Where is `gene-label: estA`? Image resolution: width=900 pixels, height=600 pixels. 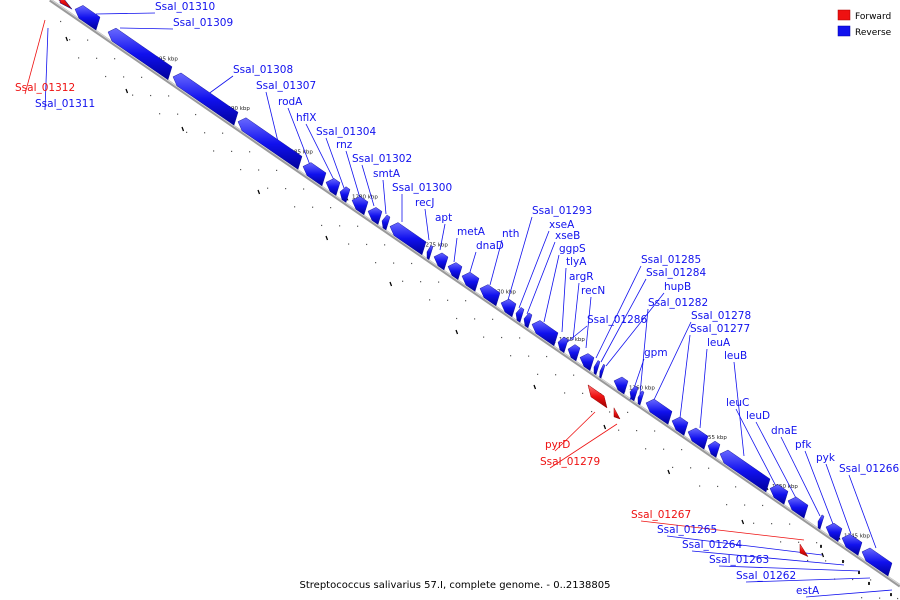
gene-label: estA is located at coordinates (808, 591).